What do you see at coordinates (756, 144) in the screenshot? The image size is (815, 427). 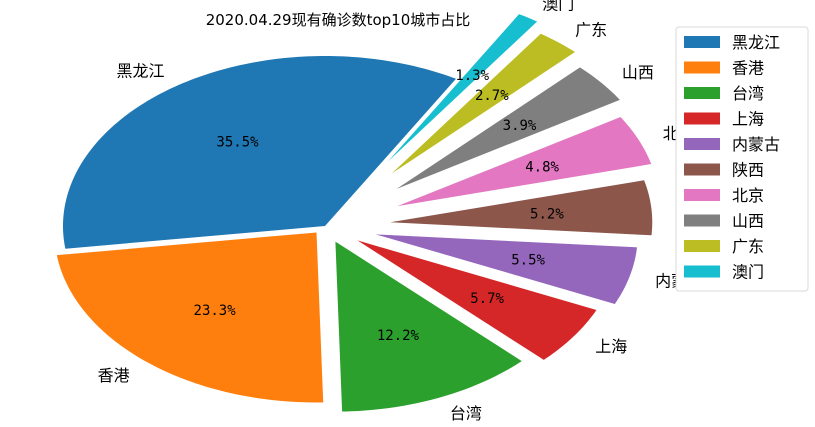 I see `legend-label-5: 内蒙古` at bounding box center [756, 144].